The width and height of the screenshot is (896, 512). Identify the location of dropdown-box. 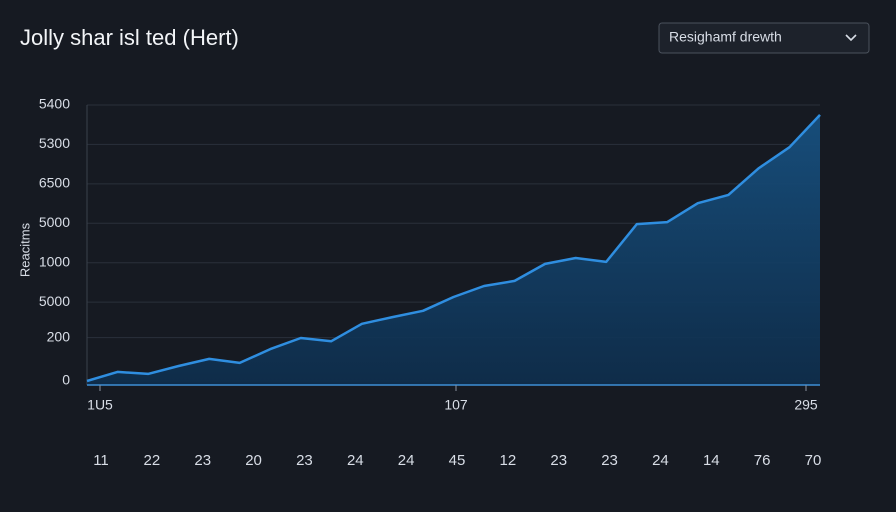
(764, 38).